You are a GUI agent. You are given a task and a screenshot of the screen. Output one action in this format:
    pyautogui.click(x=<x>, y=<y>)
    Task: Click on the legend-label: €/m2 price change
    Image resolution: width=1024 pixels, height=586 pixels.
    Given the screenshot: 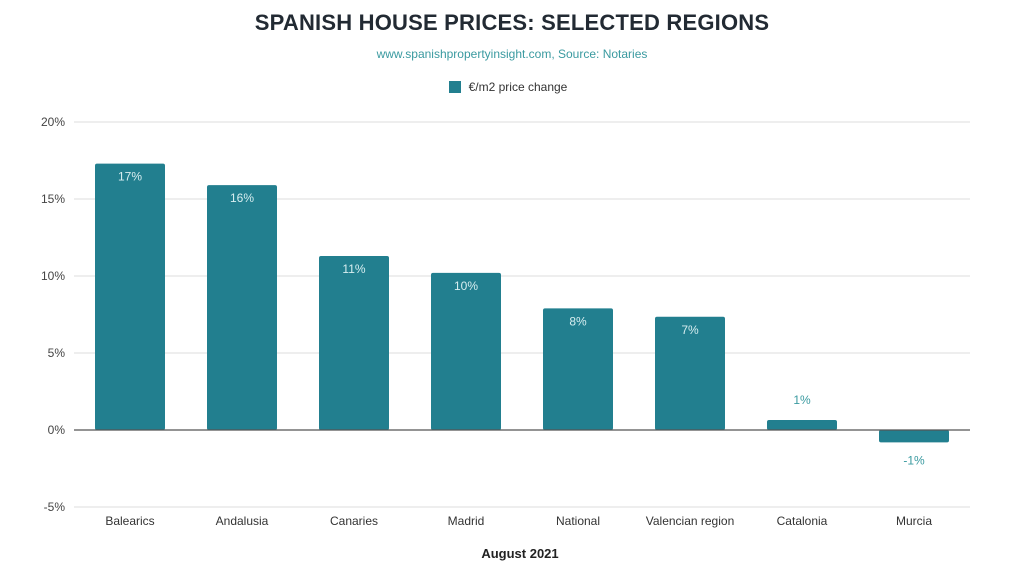 What is the action you would take?
    pyautogui.click(x=518, y=87)
    